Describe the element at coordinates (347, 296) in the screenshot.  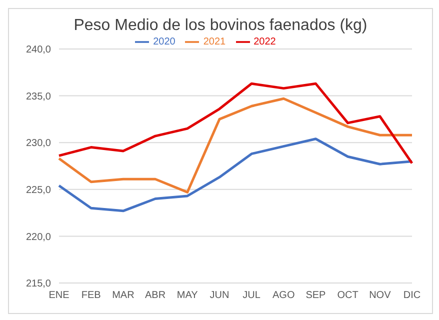
I see `x-tick-label: OCT` at that location.